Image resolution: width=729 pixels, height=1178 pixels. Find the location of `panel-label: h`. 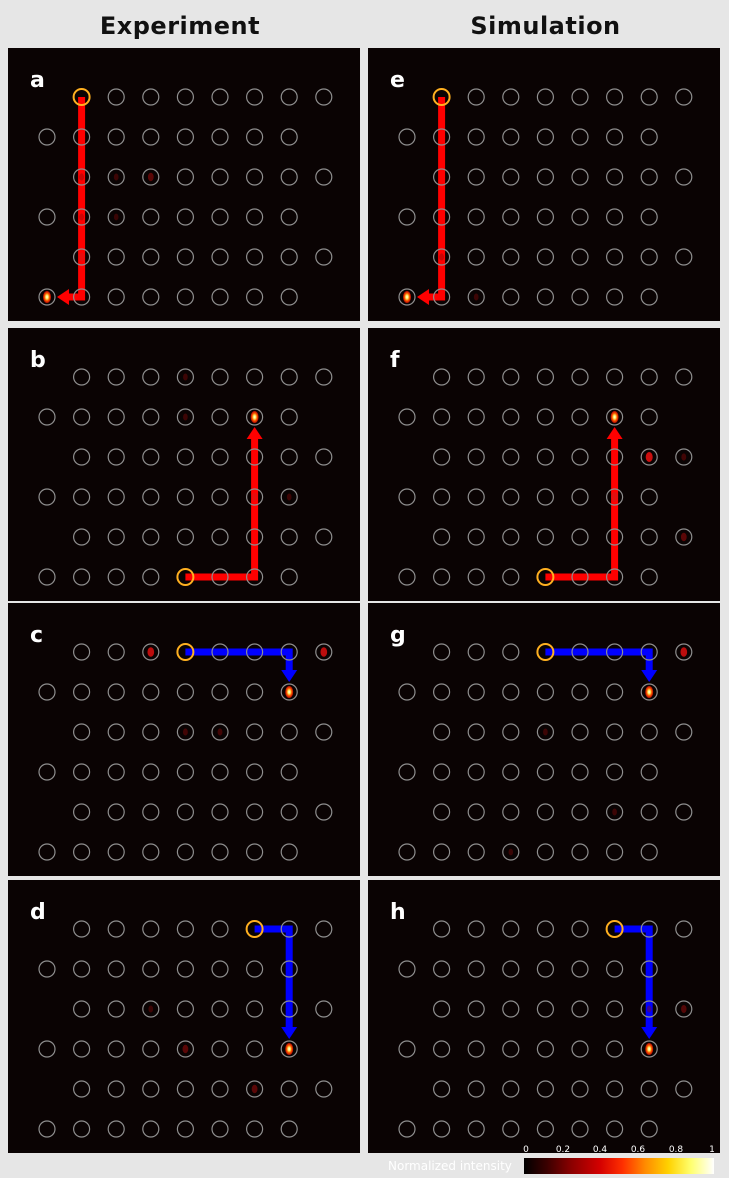

panel-label: h is located at coordinates (398, 912).